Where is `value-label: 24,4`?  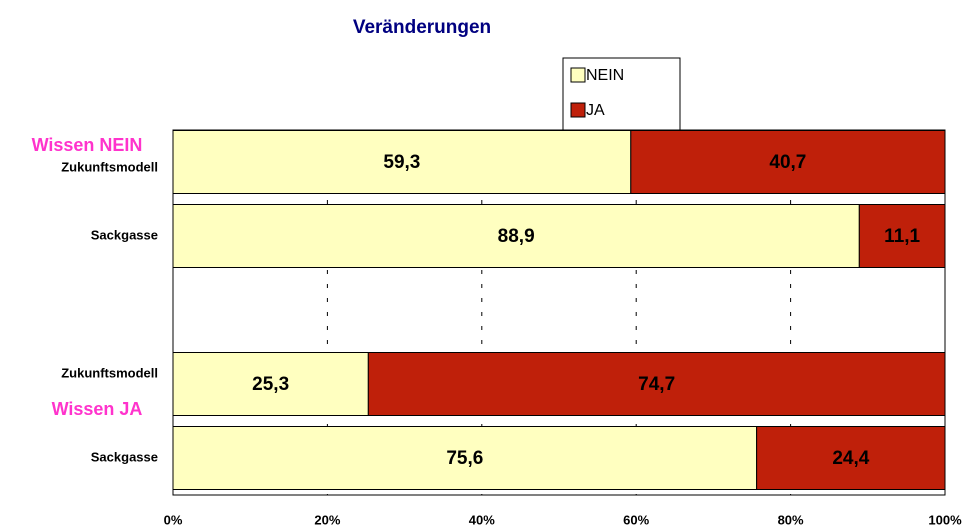 value-label: 24,4 is located at coordinates (850, 458).